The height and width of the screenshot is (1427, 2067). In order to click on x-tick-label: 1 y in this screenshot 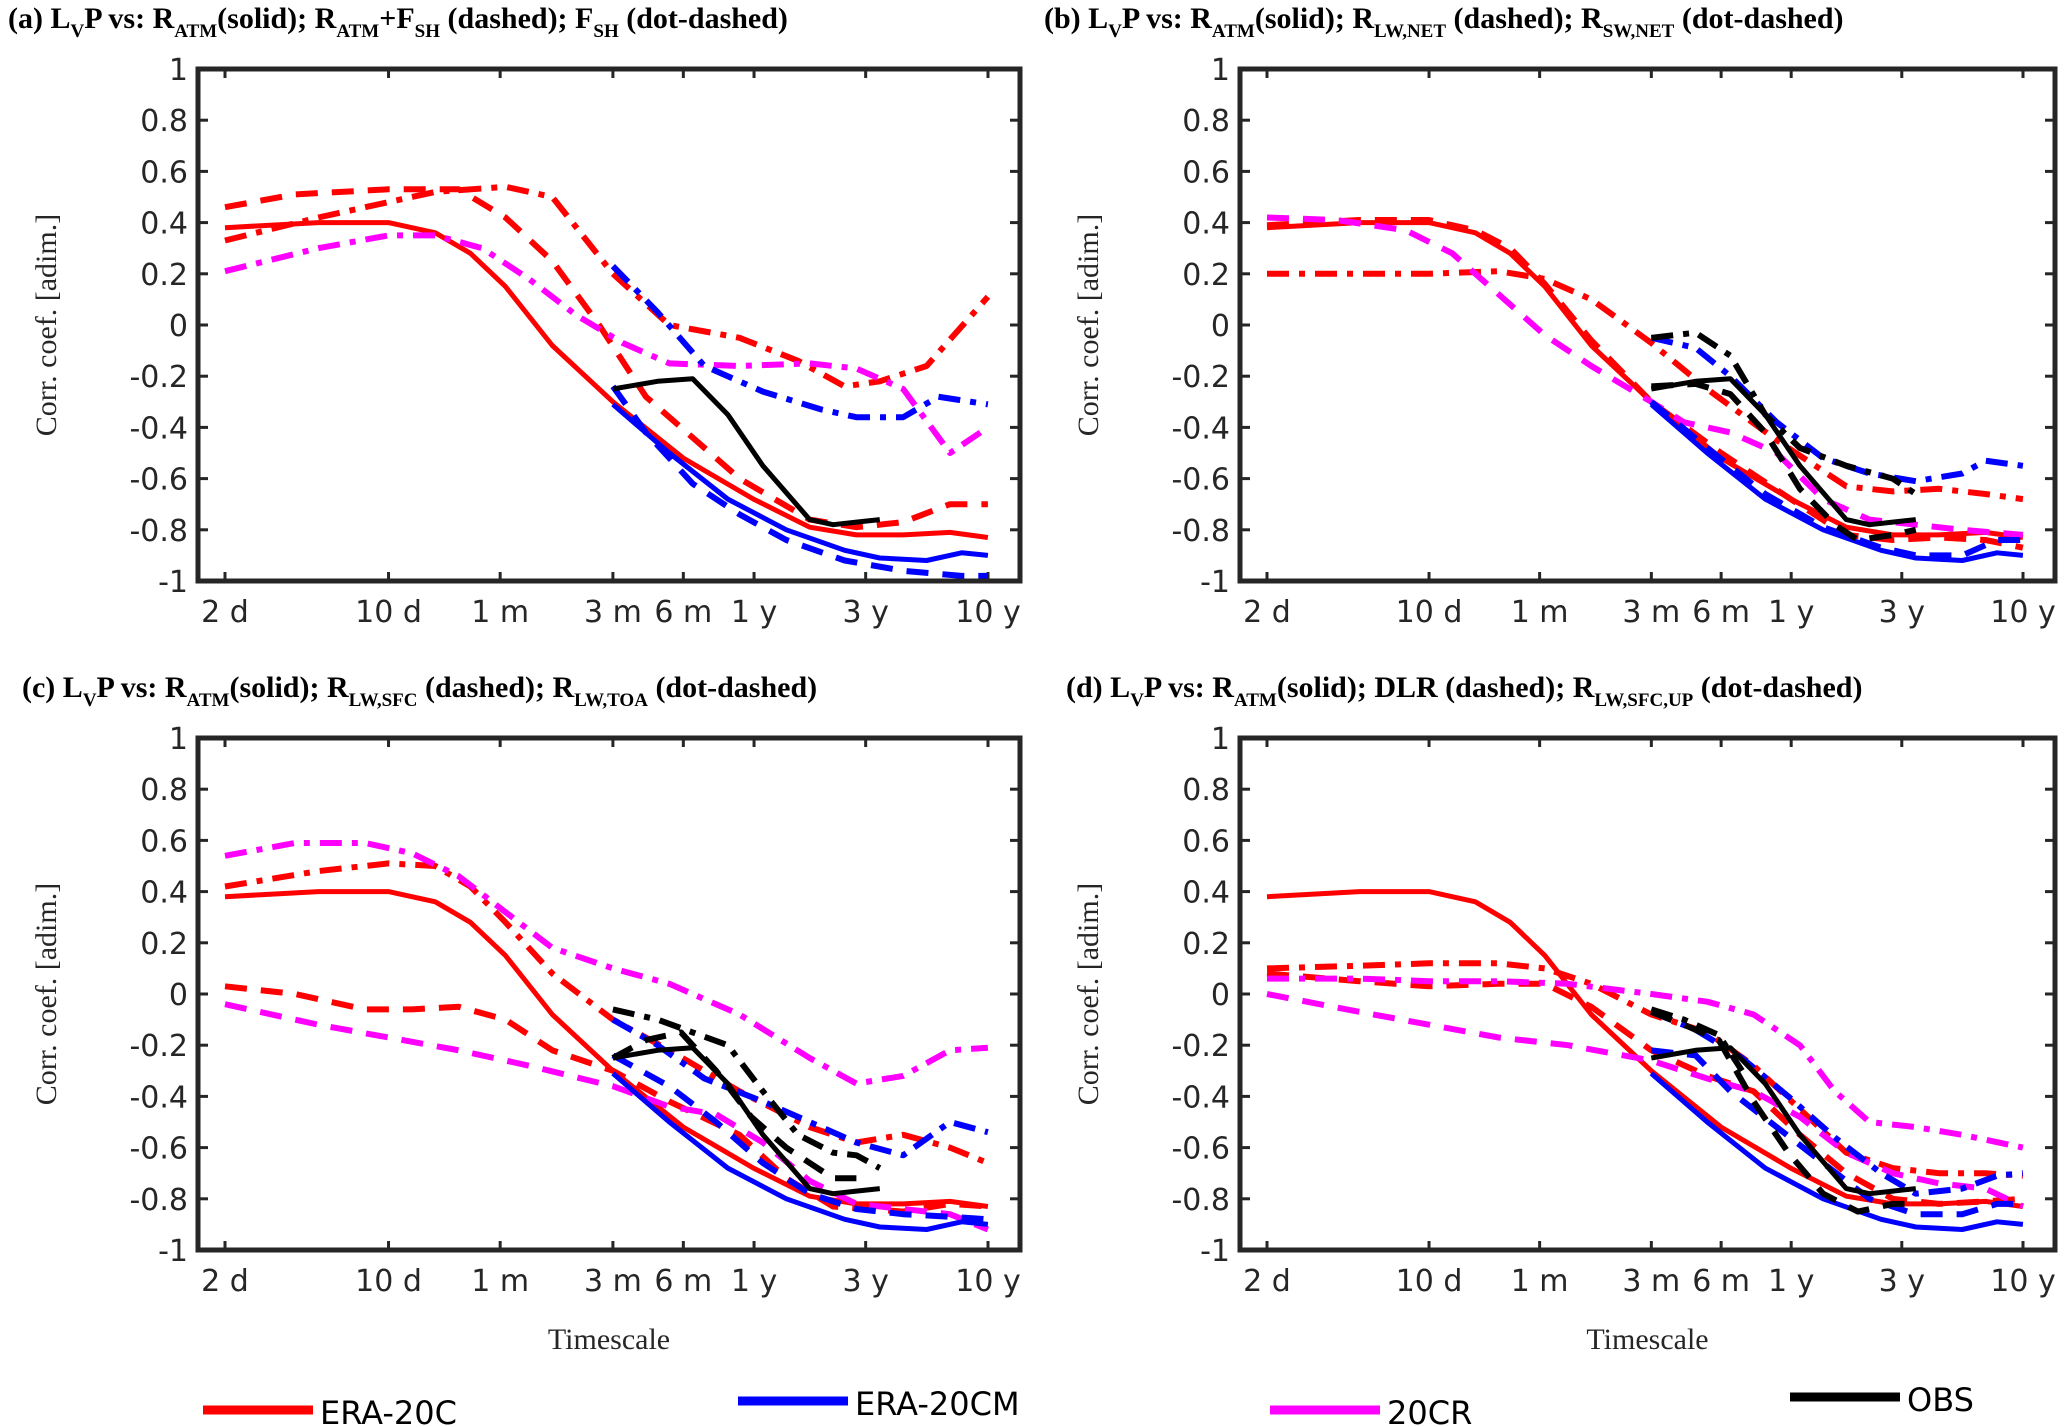, I will do `click(1791, 1281)`.